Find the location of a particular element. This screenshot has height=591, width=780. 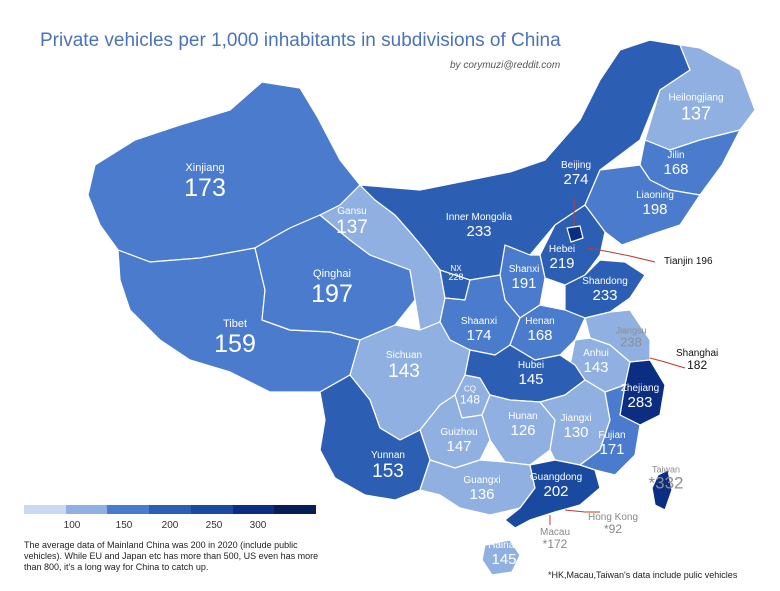

callout-hongkong: Hong Kong *92 is located at coordinates (613, 524).